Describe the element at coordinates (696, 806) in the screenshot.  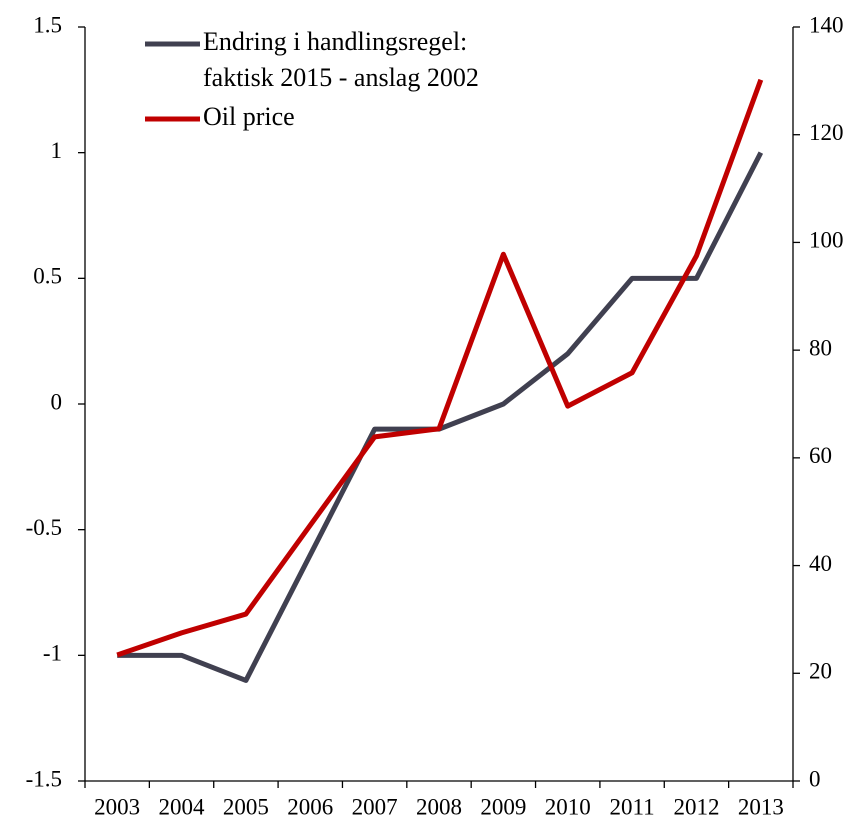
I see `x-tick-label: 2012` at that location.